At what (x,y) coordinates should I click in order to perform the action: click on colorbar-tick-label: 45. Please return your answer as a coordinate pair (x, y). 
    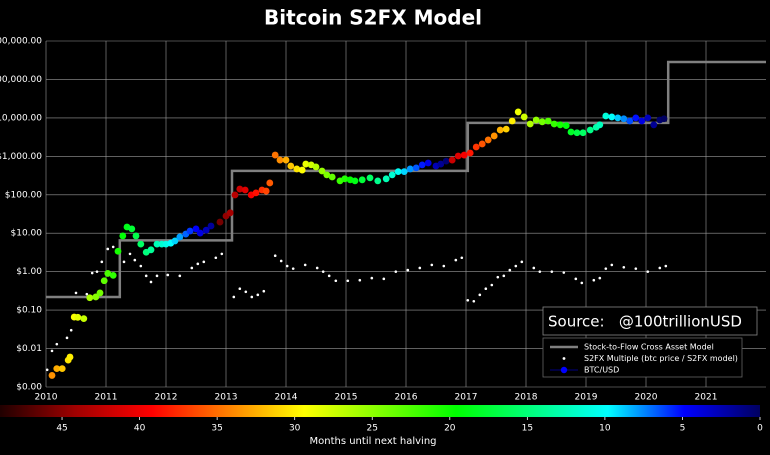
    Looking at the image, I should click on (61, 429).